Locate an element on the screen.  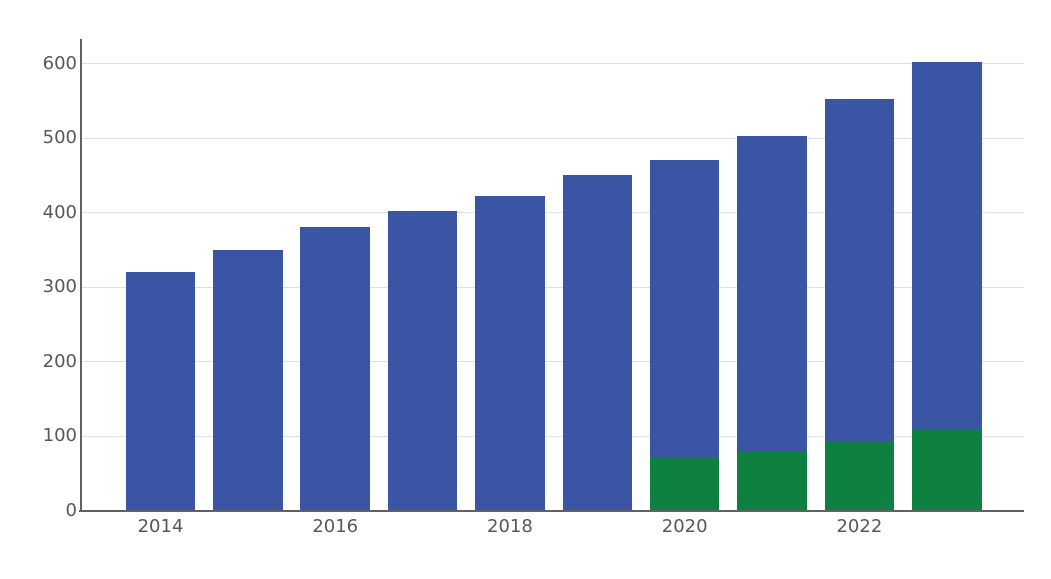
y-tick-label-400: 400 is located at coordinates (59, 212).